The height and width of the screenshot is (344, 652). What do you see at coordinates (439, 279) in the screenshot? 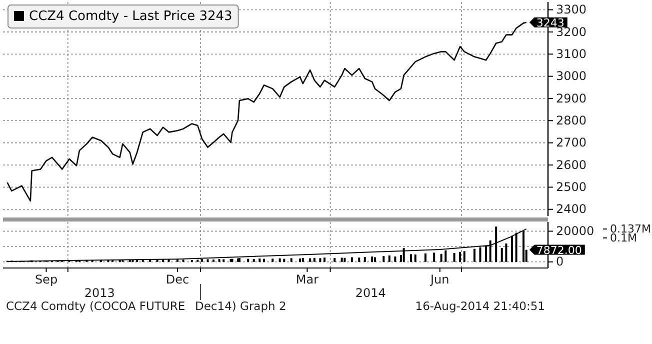
I see `x-tick-label: Jun` at bounding box center [439, 279].